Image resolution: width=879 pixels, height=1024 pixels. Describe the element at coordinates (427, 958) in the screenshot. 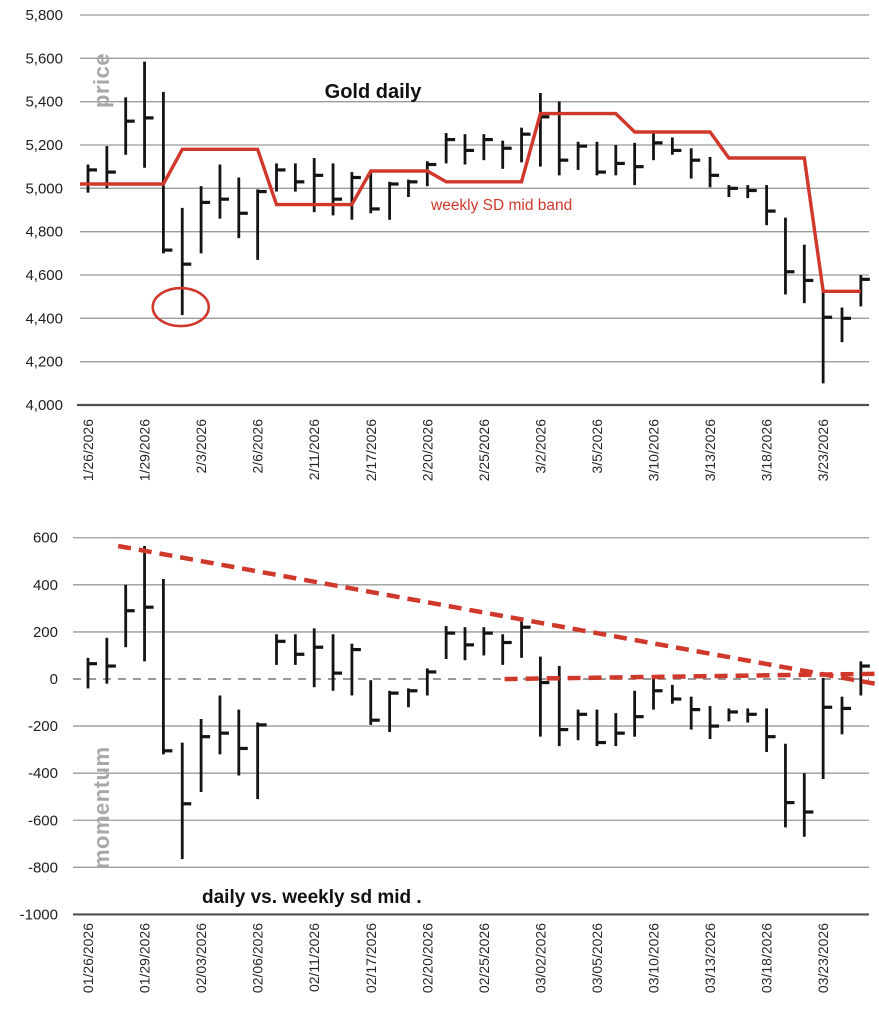

I see `x-tick-label: 02/20/2026` at that location.